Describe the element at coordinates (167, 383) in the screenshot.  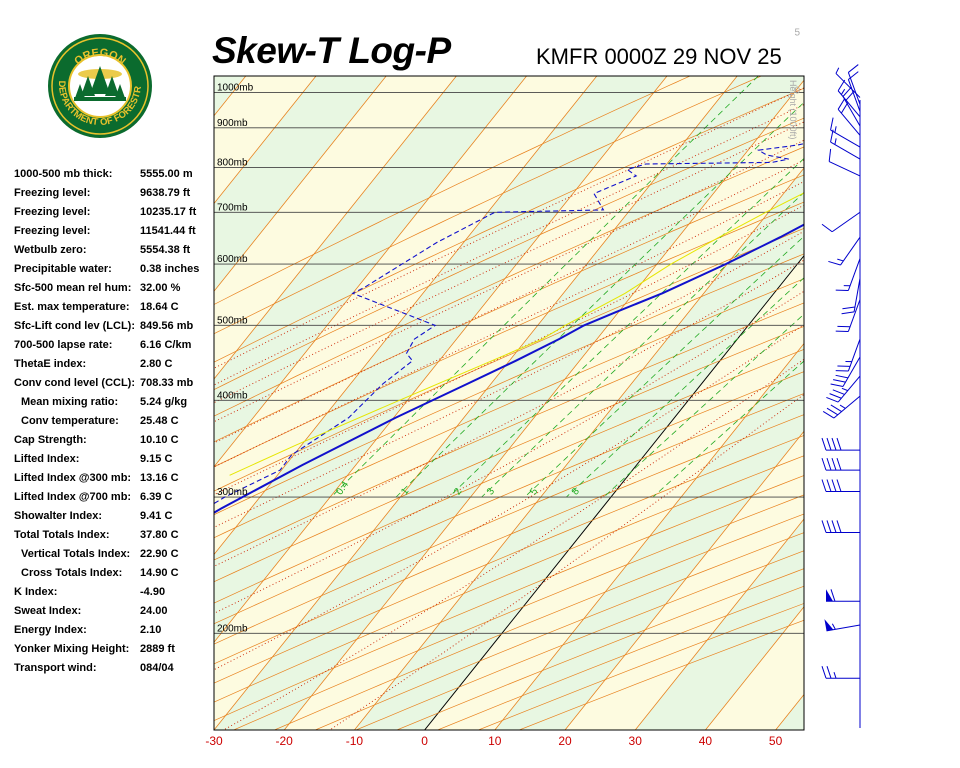
I see `index-value: 708.33 mb` at that location.